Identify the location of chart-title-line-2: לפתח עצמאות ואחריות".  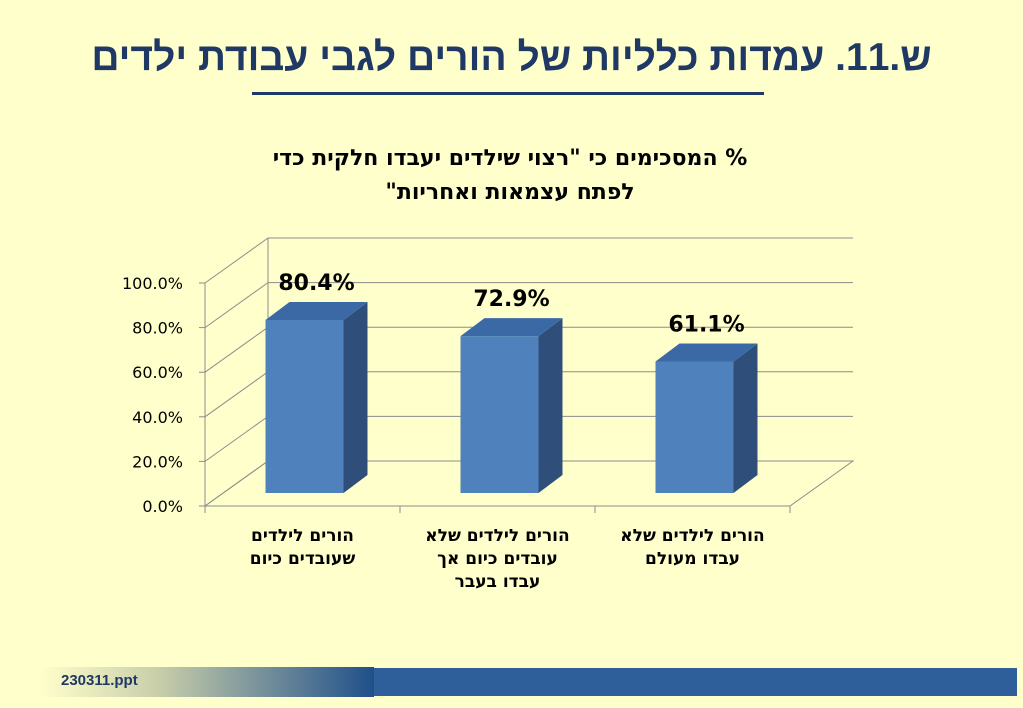
(510, 192).